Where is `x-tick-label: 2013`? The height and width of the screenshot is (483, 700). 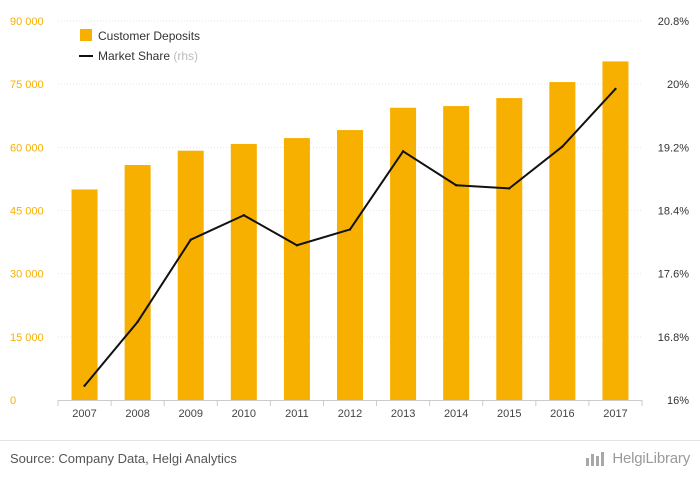
x-tick-label: 2013 is located at coordinates (403, 414).